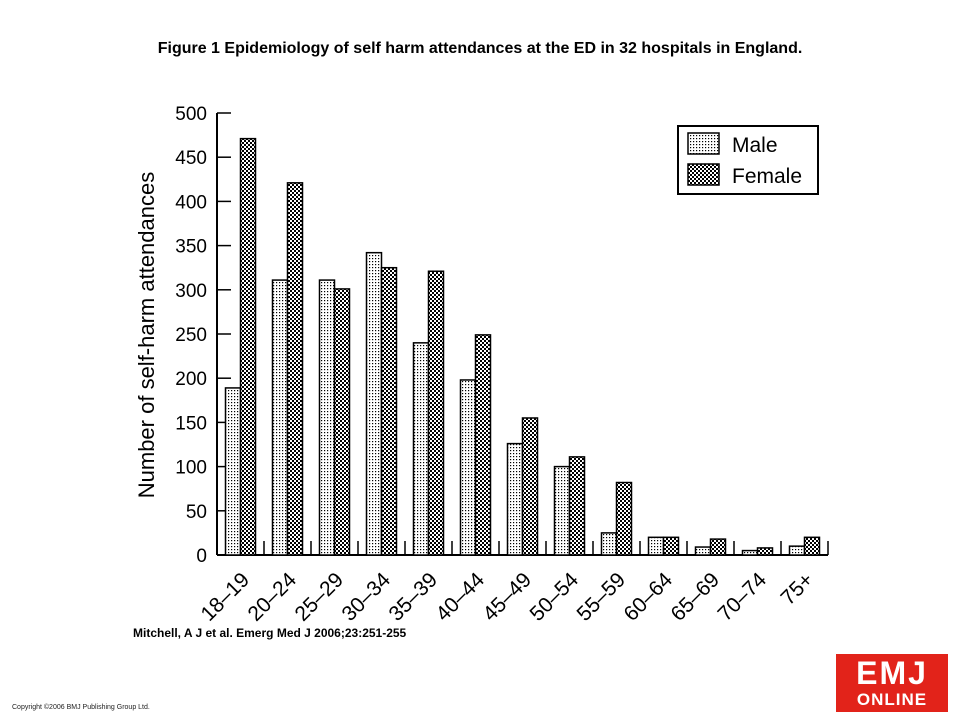 The height and width of the screenshot is (720, 960). What do you see at coordinates (191, 291) in the screenshot?
I see `y-tick-label: 300` at bounding box center [191, 291].